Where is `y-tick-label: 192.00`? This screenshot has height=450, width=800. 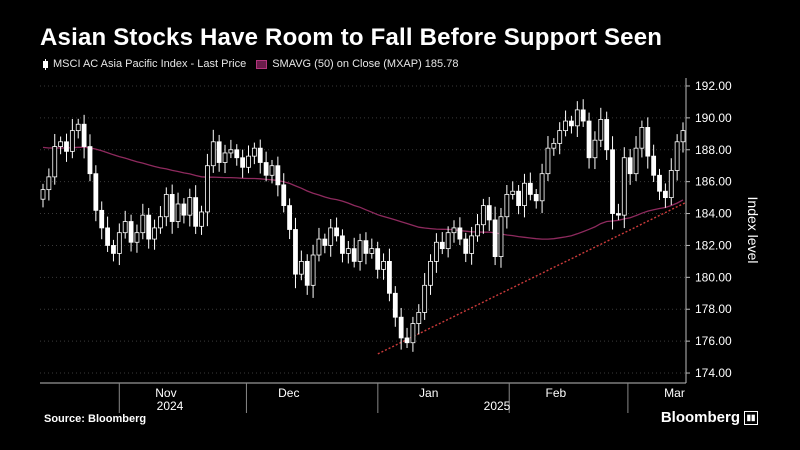
y-tick-label: 192.00 is located at coordinates (713, 86).